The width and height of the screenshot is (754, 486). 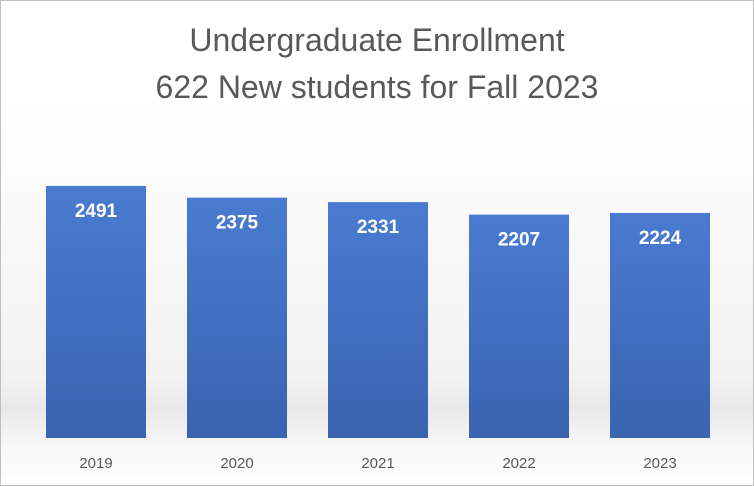 I want to click on data-label-2021: 2331, so click(x=378, y=227).